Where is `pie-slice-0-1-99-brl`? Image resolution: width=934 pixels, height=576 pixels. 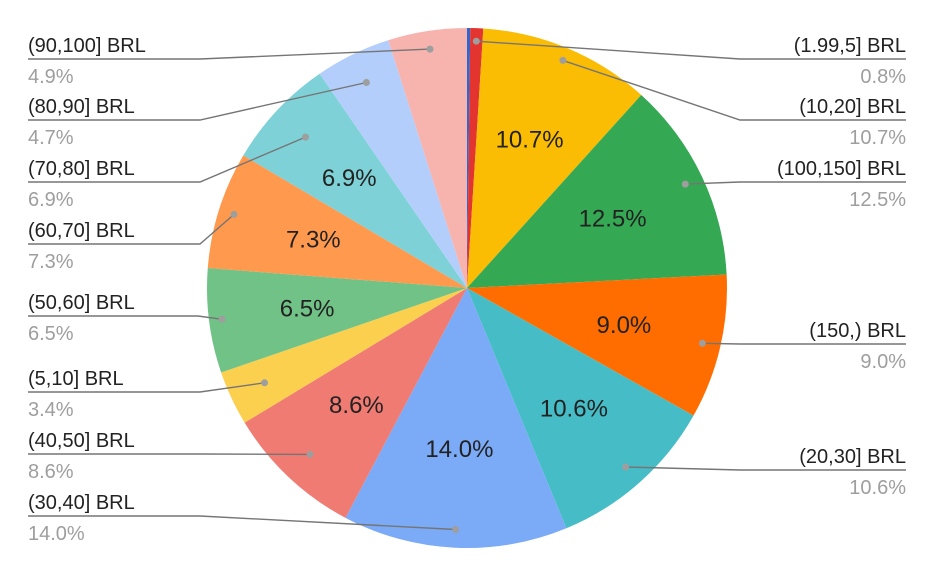
pie-slice-0-1-99-brl is located at coordinates (469, 157).